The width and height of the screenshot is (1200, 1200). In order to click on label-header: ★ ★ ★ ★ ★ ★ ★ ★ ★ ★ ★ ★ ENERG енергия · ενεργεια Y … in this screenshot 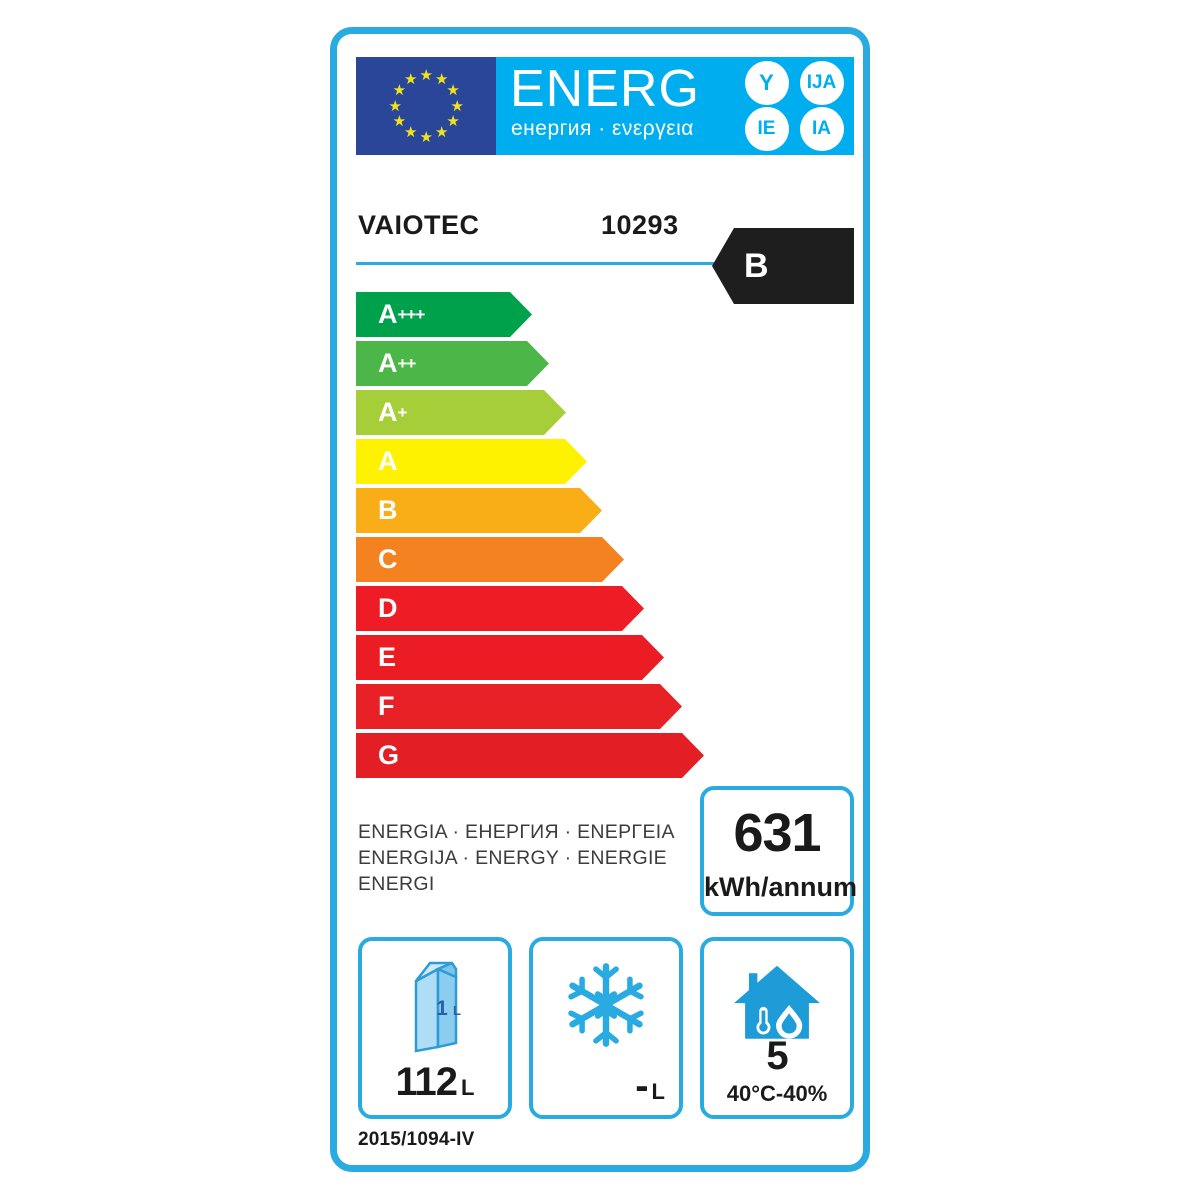, I will do `click(605, 106)`.